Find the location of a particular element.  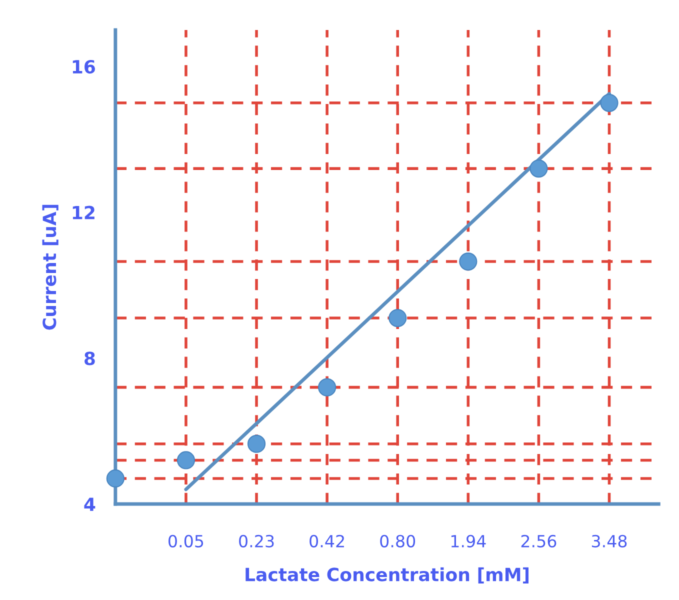

y-tick-label: 12 is located at coordinates (83, 213).